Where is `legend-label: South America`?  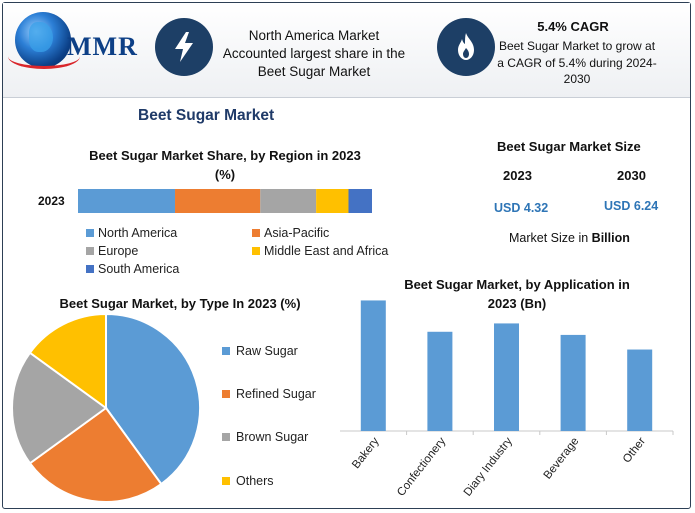 legend-label: South America is located at coordinates (139, 269).